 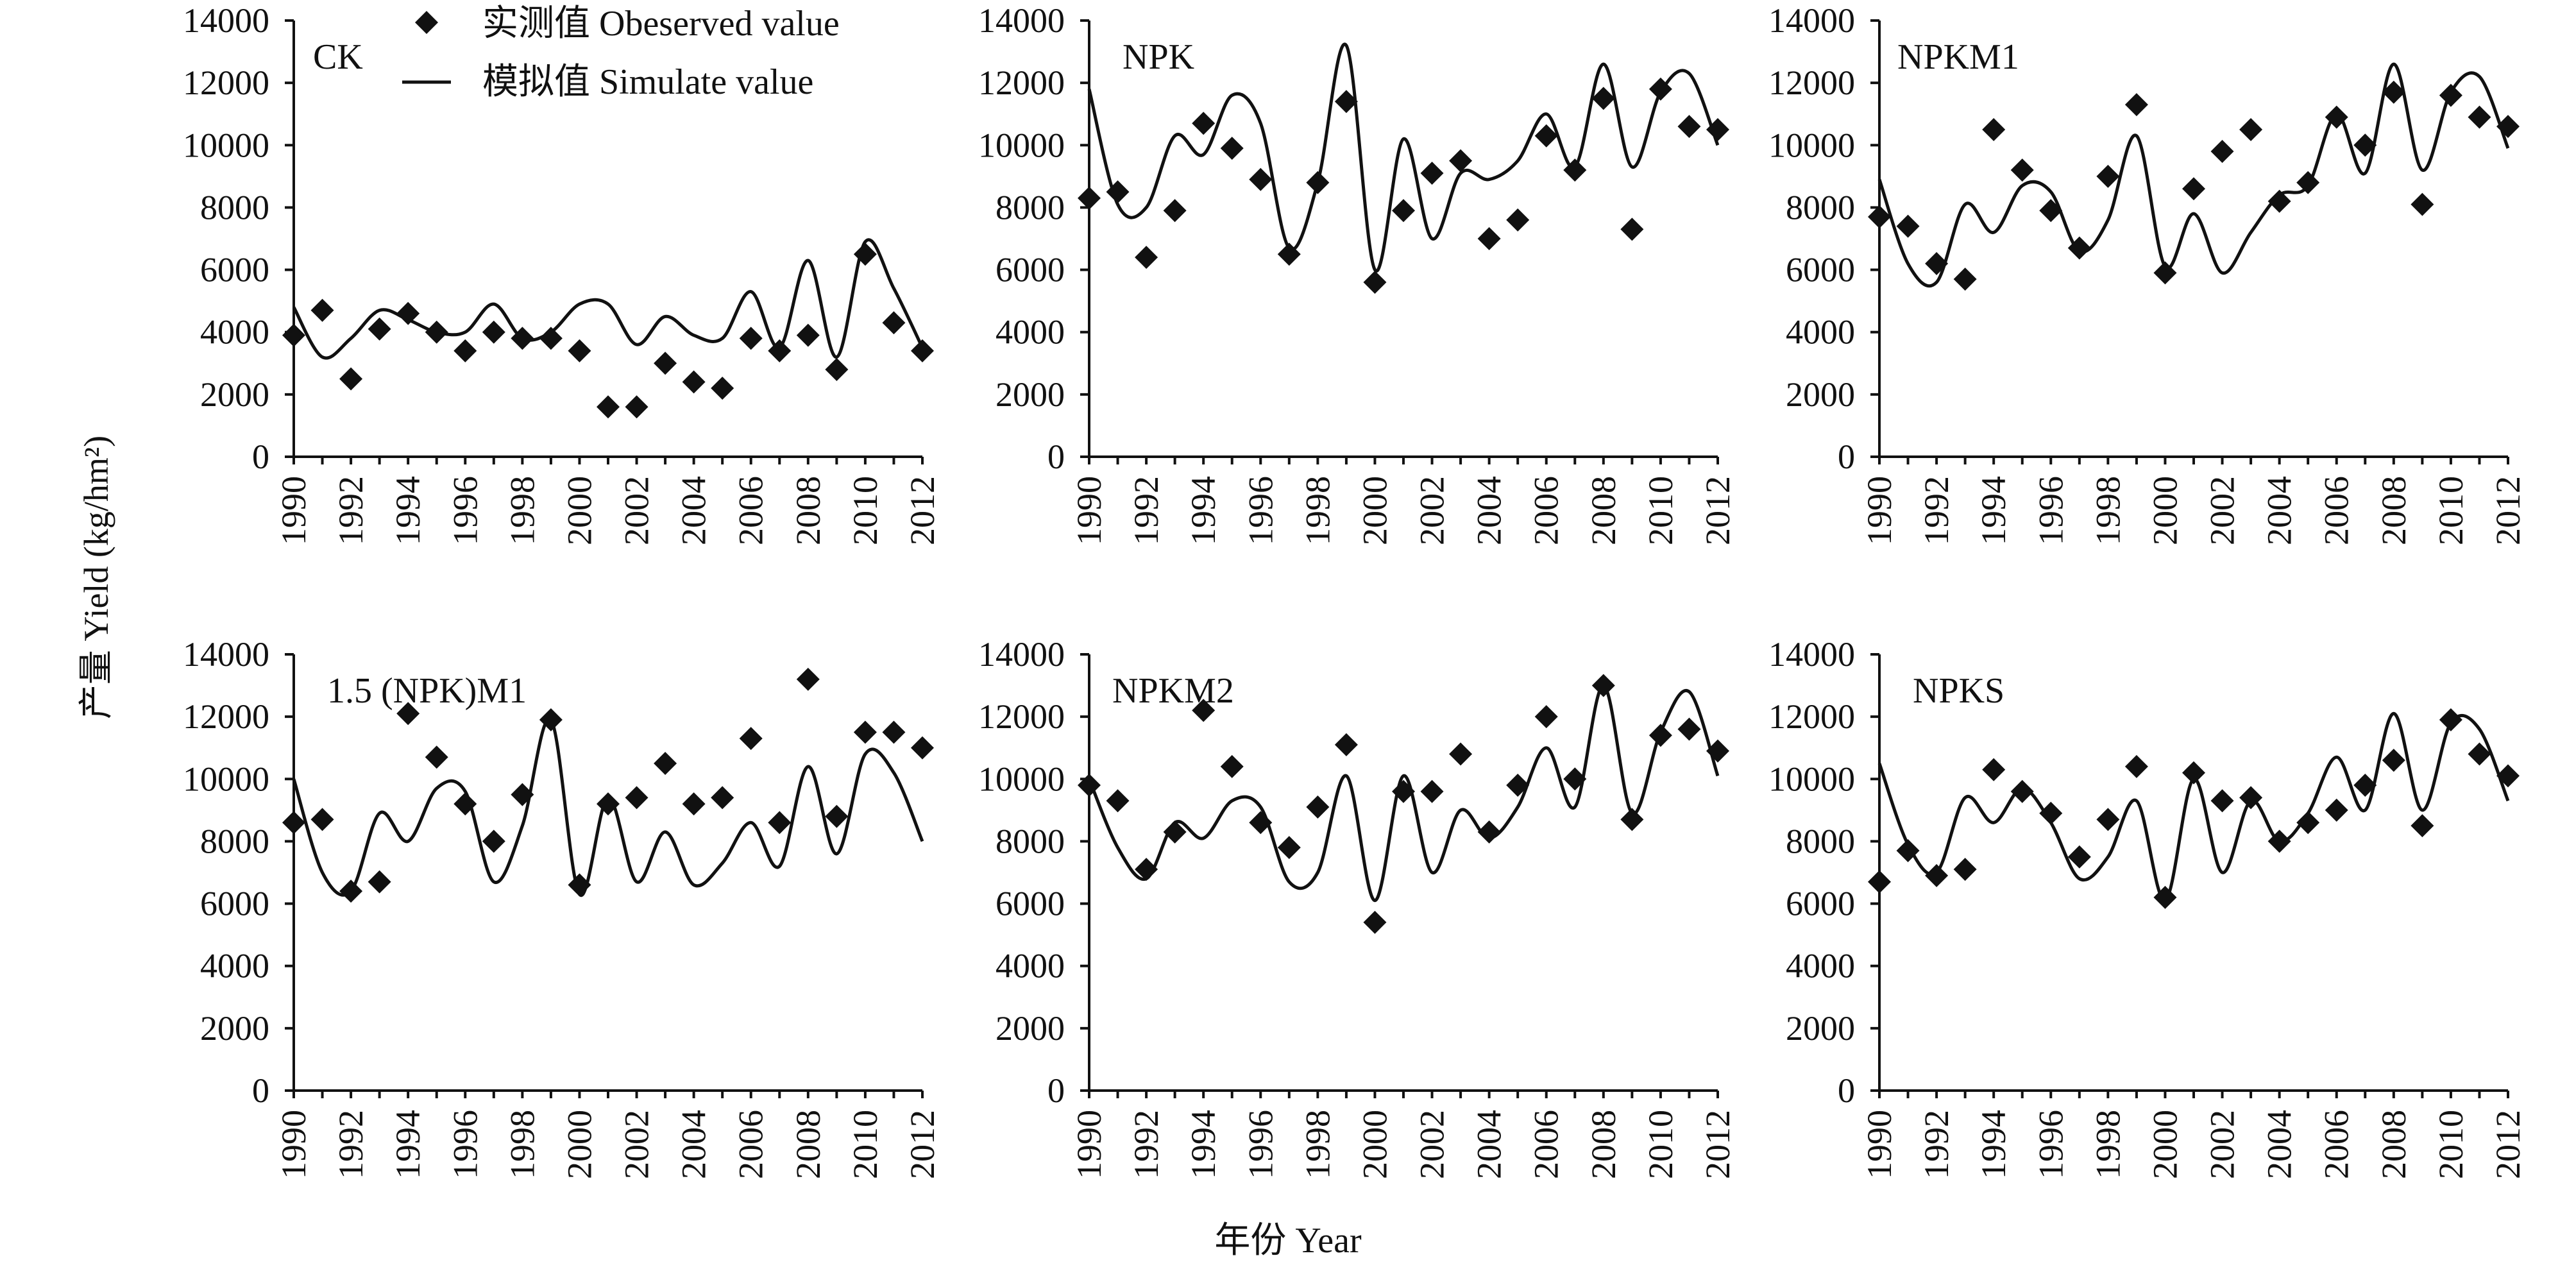 I want to click on legend-simulated-label: 模拟值 Simulate value, so click(x=647, y=82).